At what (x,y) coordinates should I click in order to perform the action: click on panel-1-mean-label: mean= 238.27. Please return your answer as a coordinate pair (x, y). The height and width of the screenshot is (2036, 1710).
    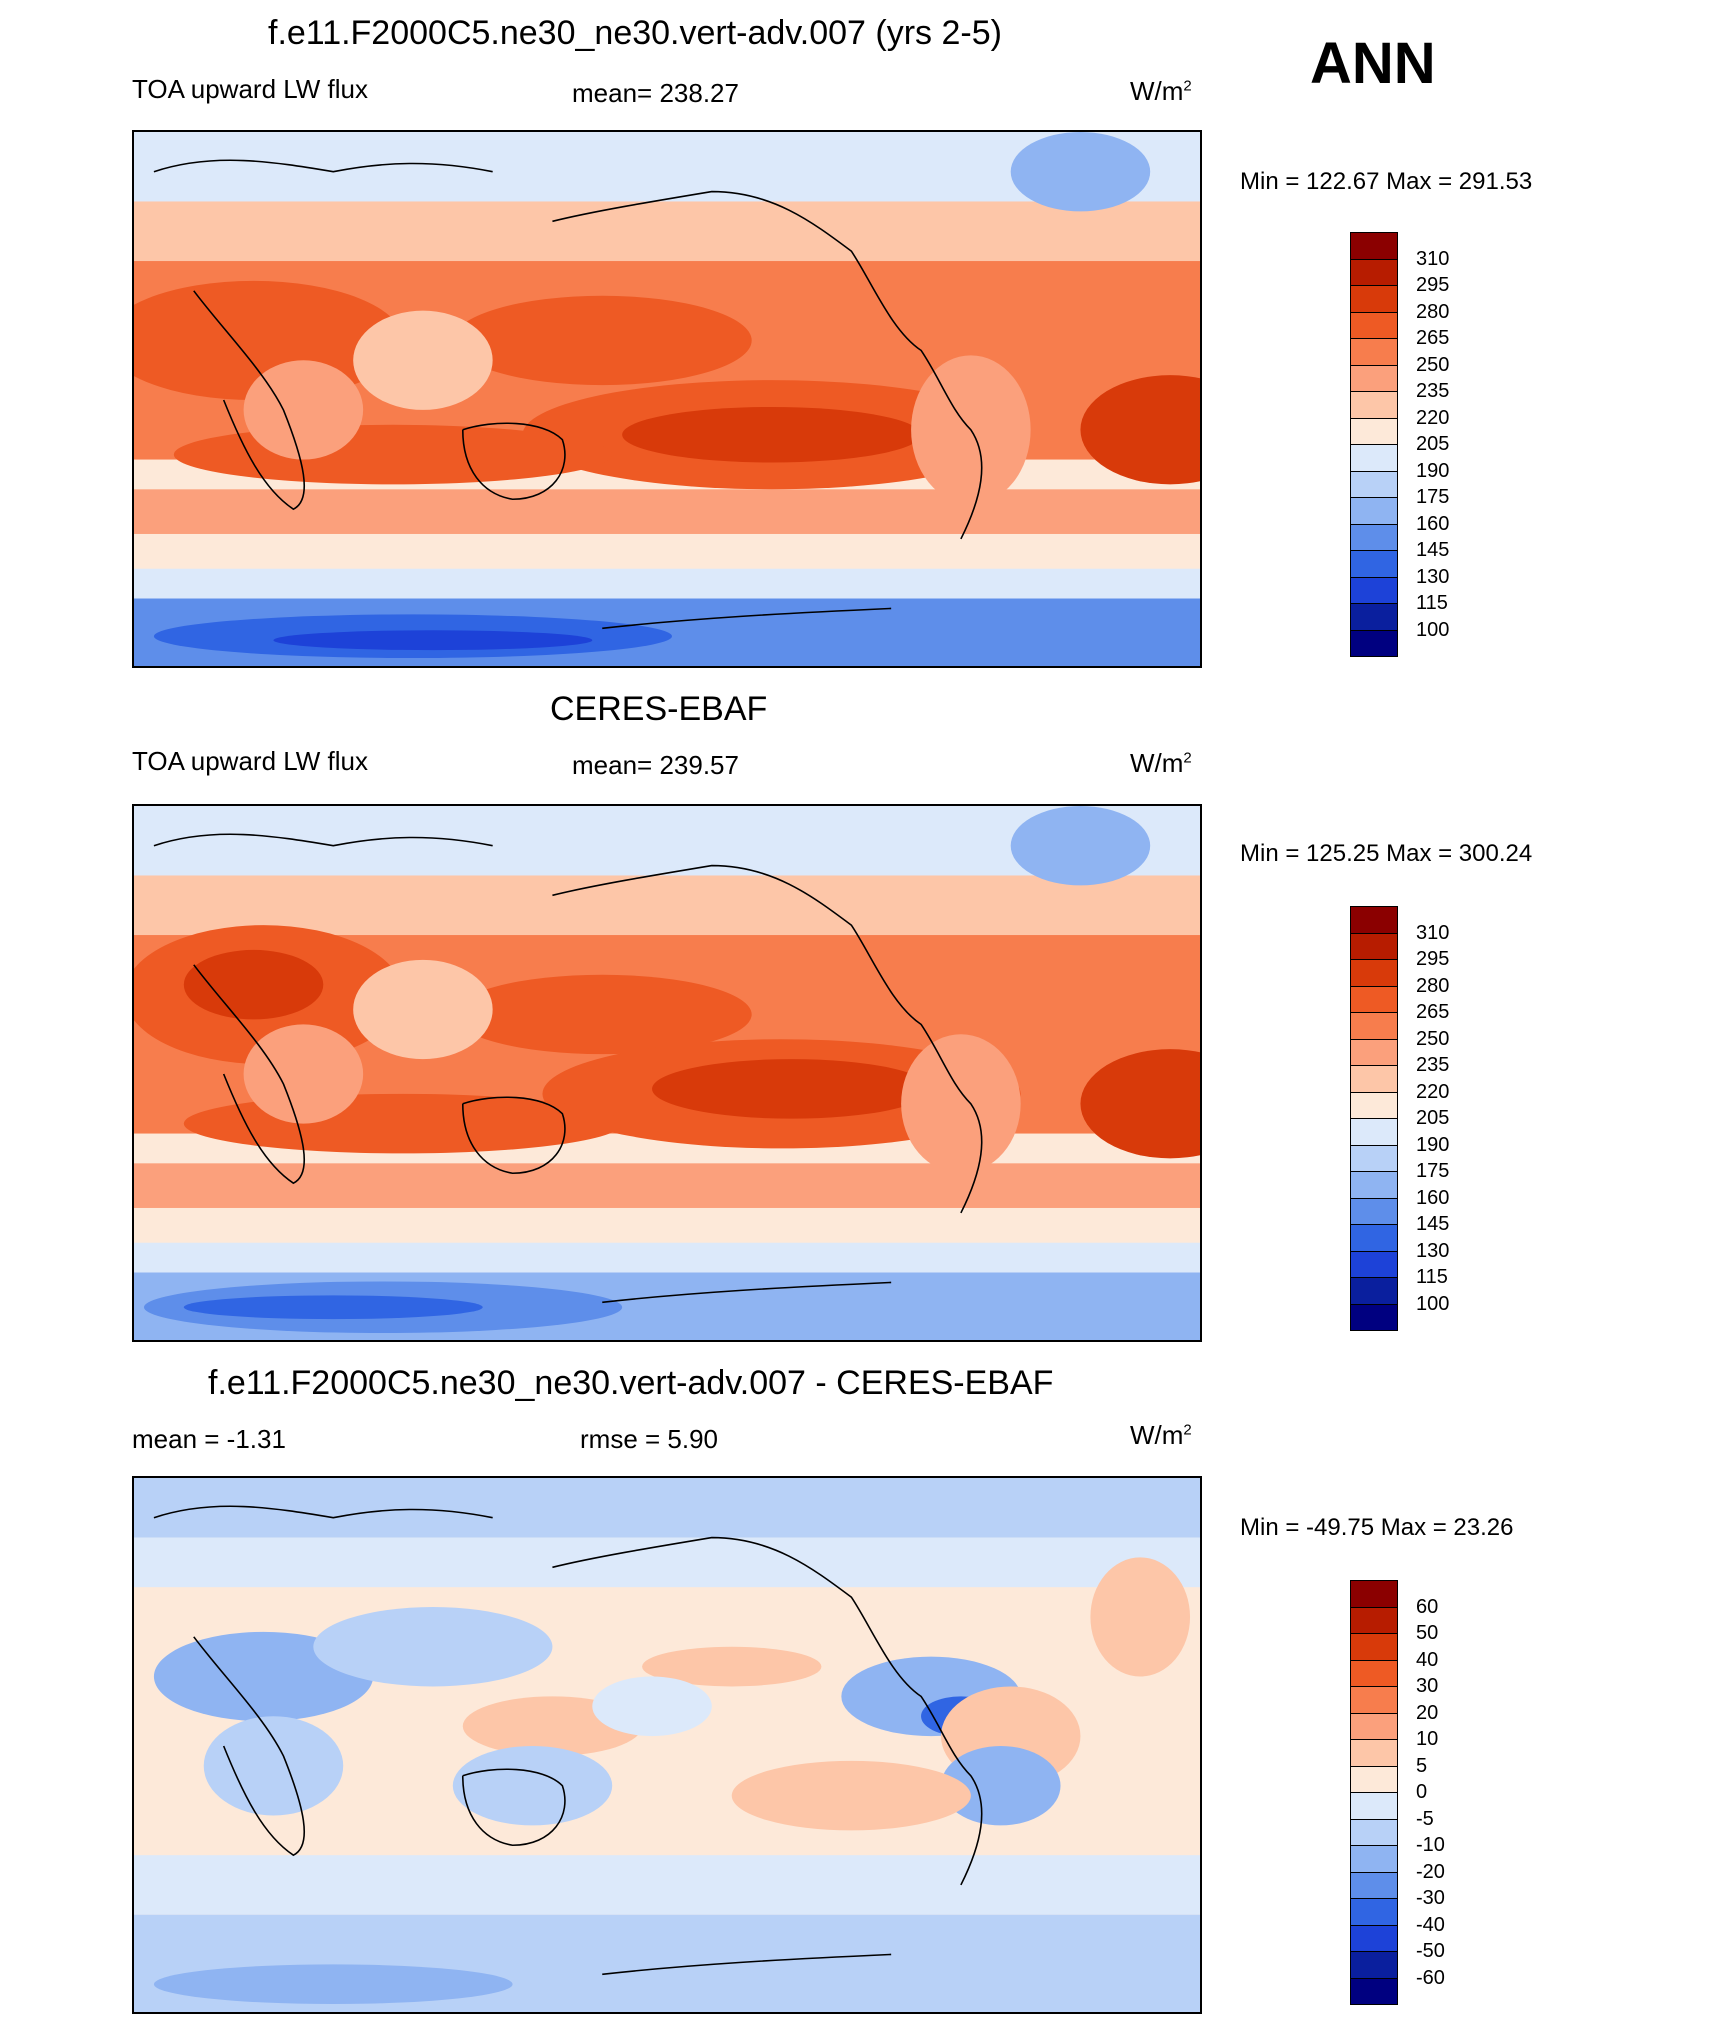
    Looking at the image, I should click on (655, 93).